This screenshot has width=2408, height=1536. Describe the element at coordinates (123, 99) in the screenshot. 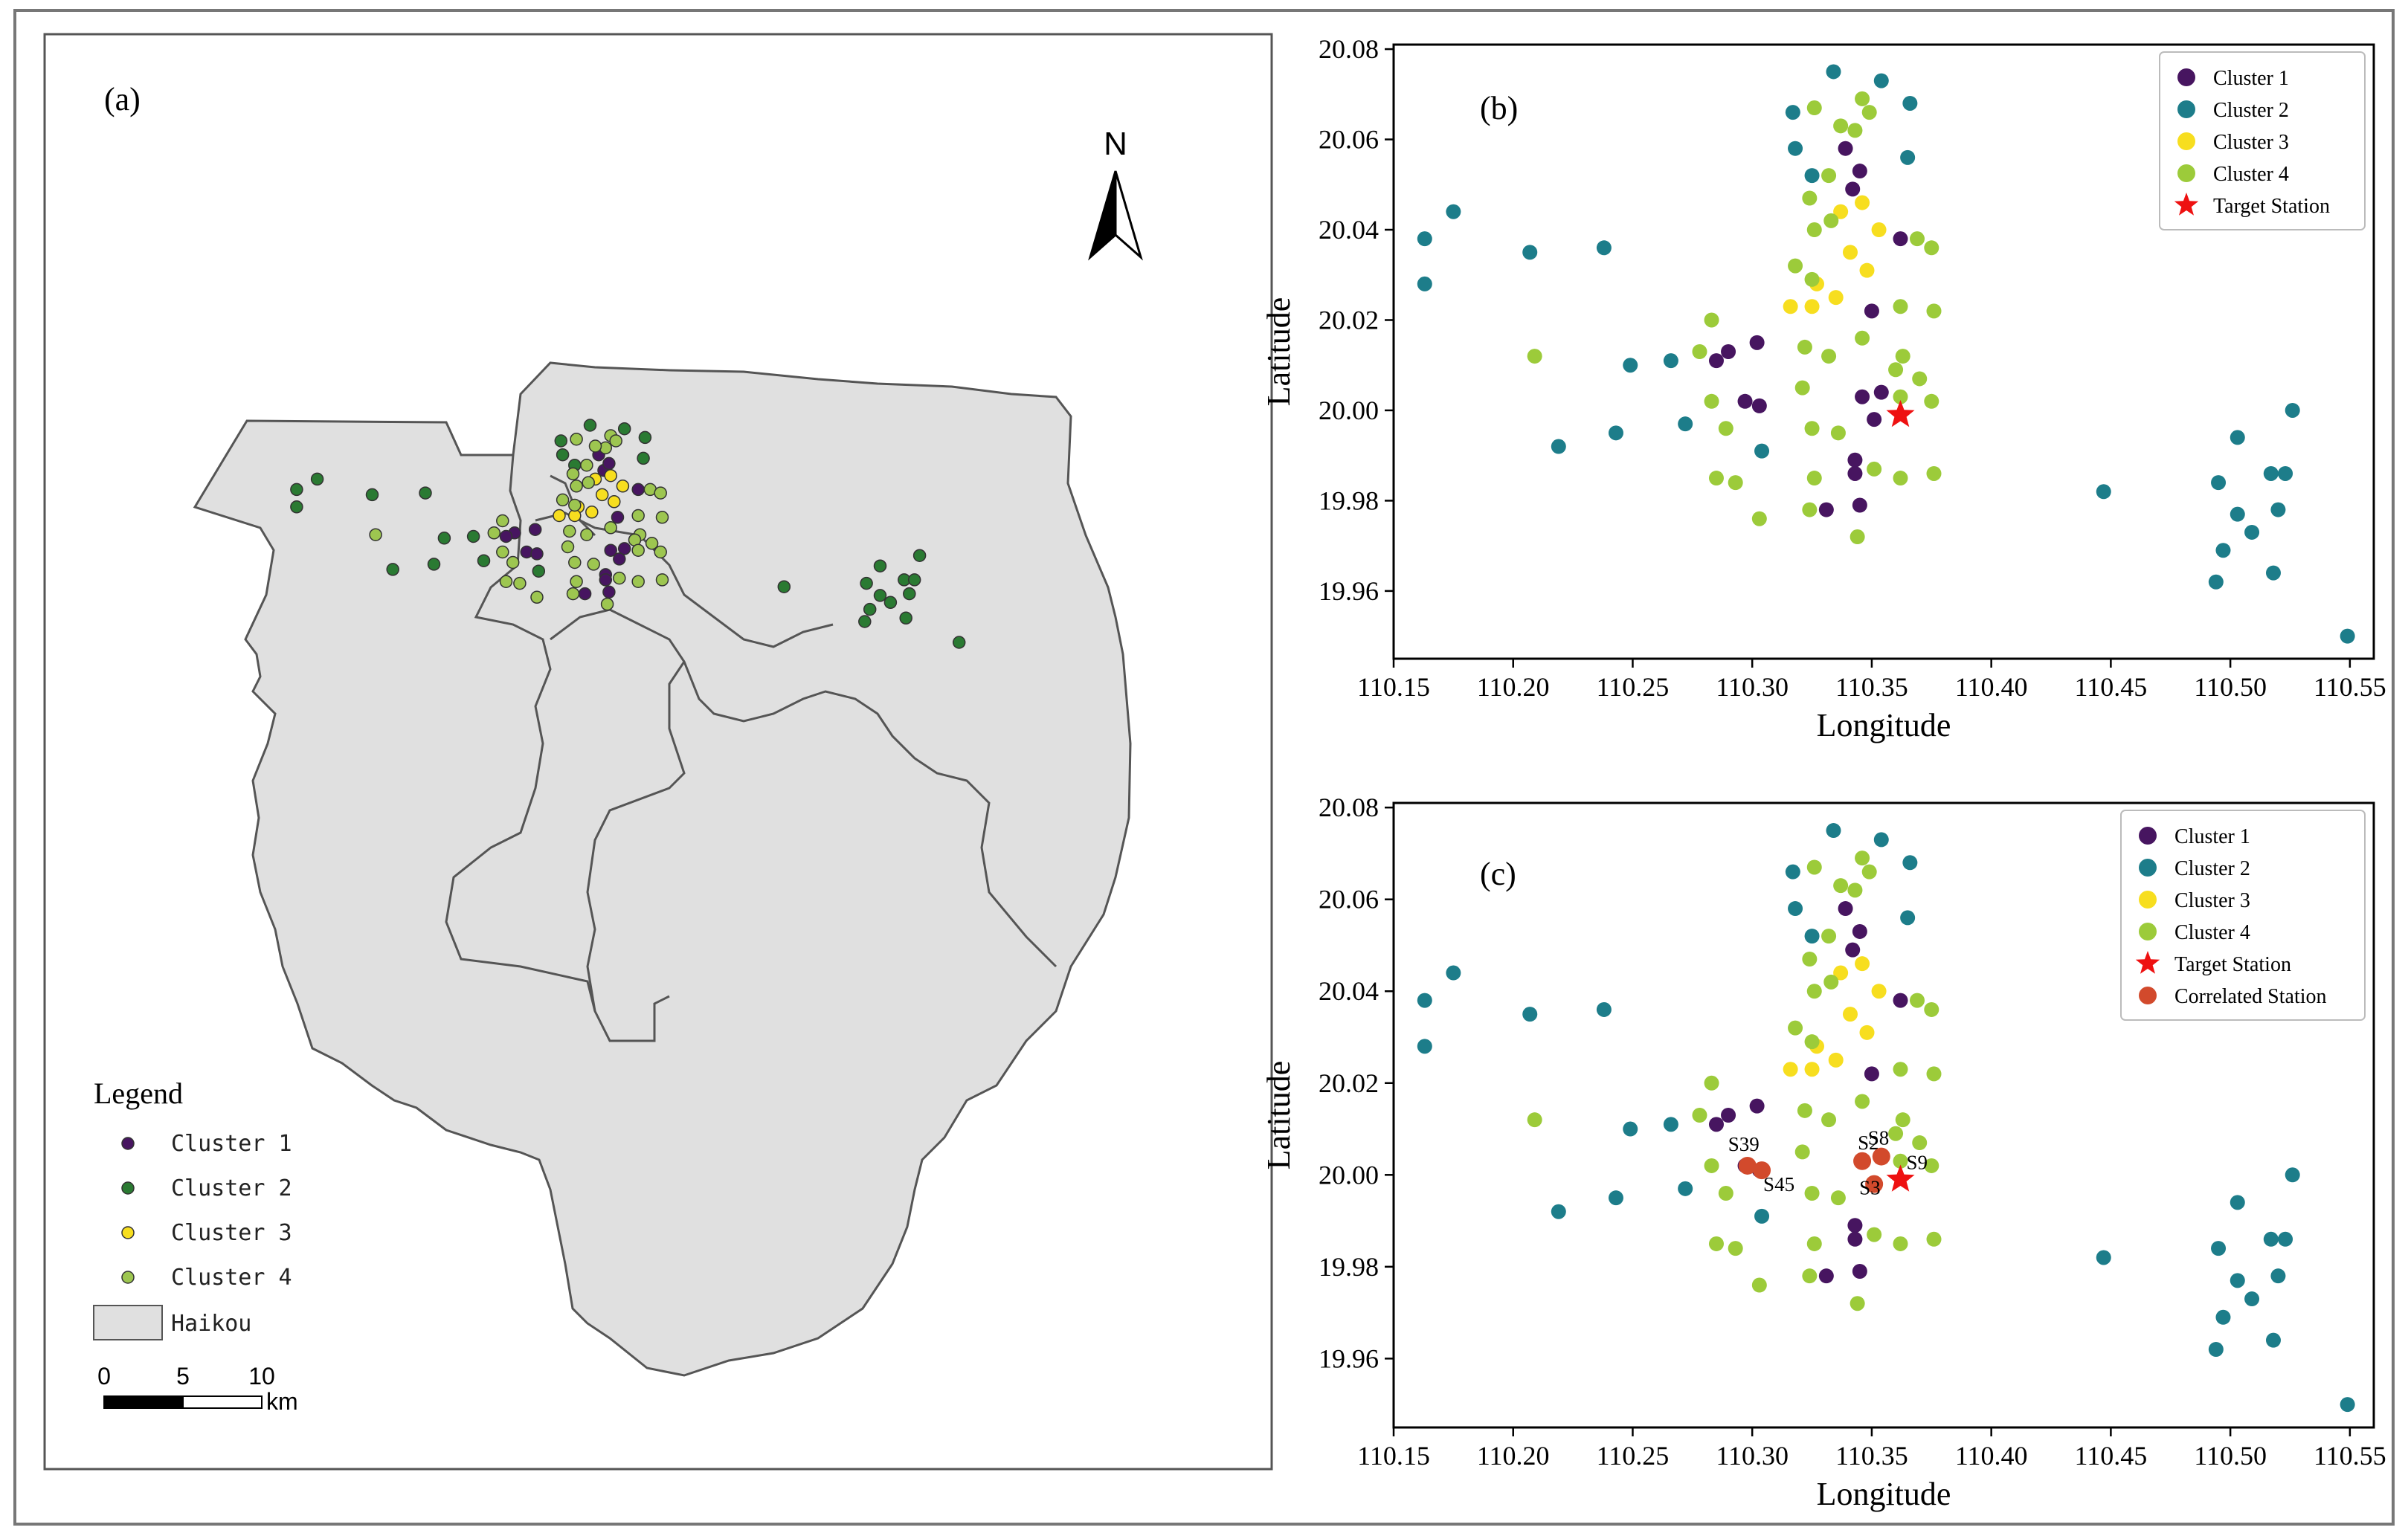

I see `panel-a-label: (a)` at that location.